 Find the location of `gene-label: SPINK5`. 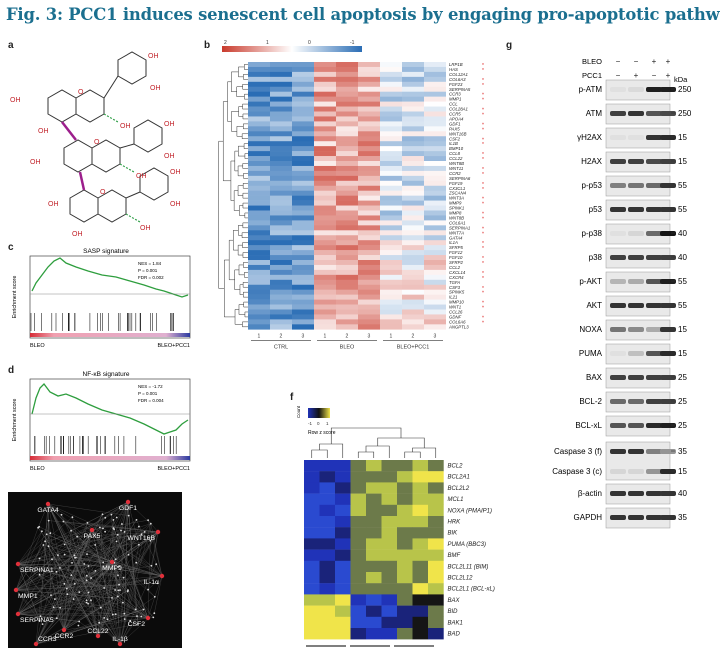

gene-label: SPINK5 is located at coordinates (457, 292).